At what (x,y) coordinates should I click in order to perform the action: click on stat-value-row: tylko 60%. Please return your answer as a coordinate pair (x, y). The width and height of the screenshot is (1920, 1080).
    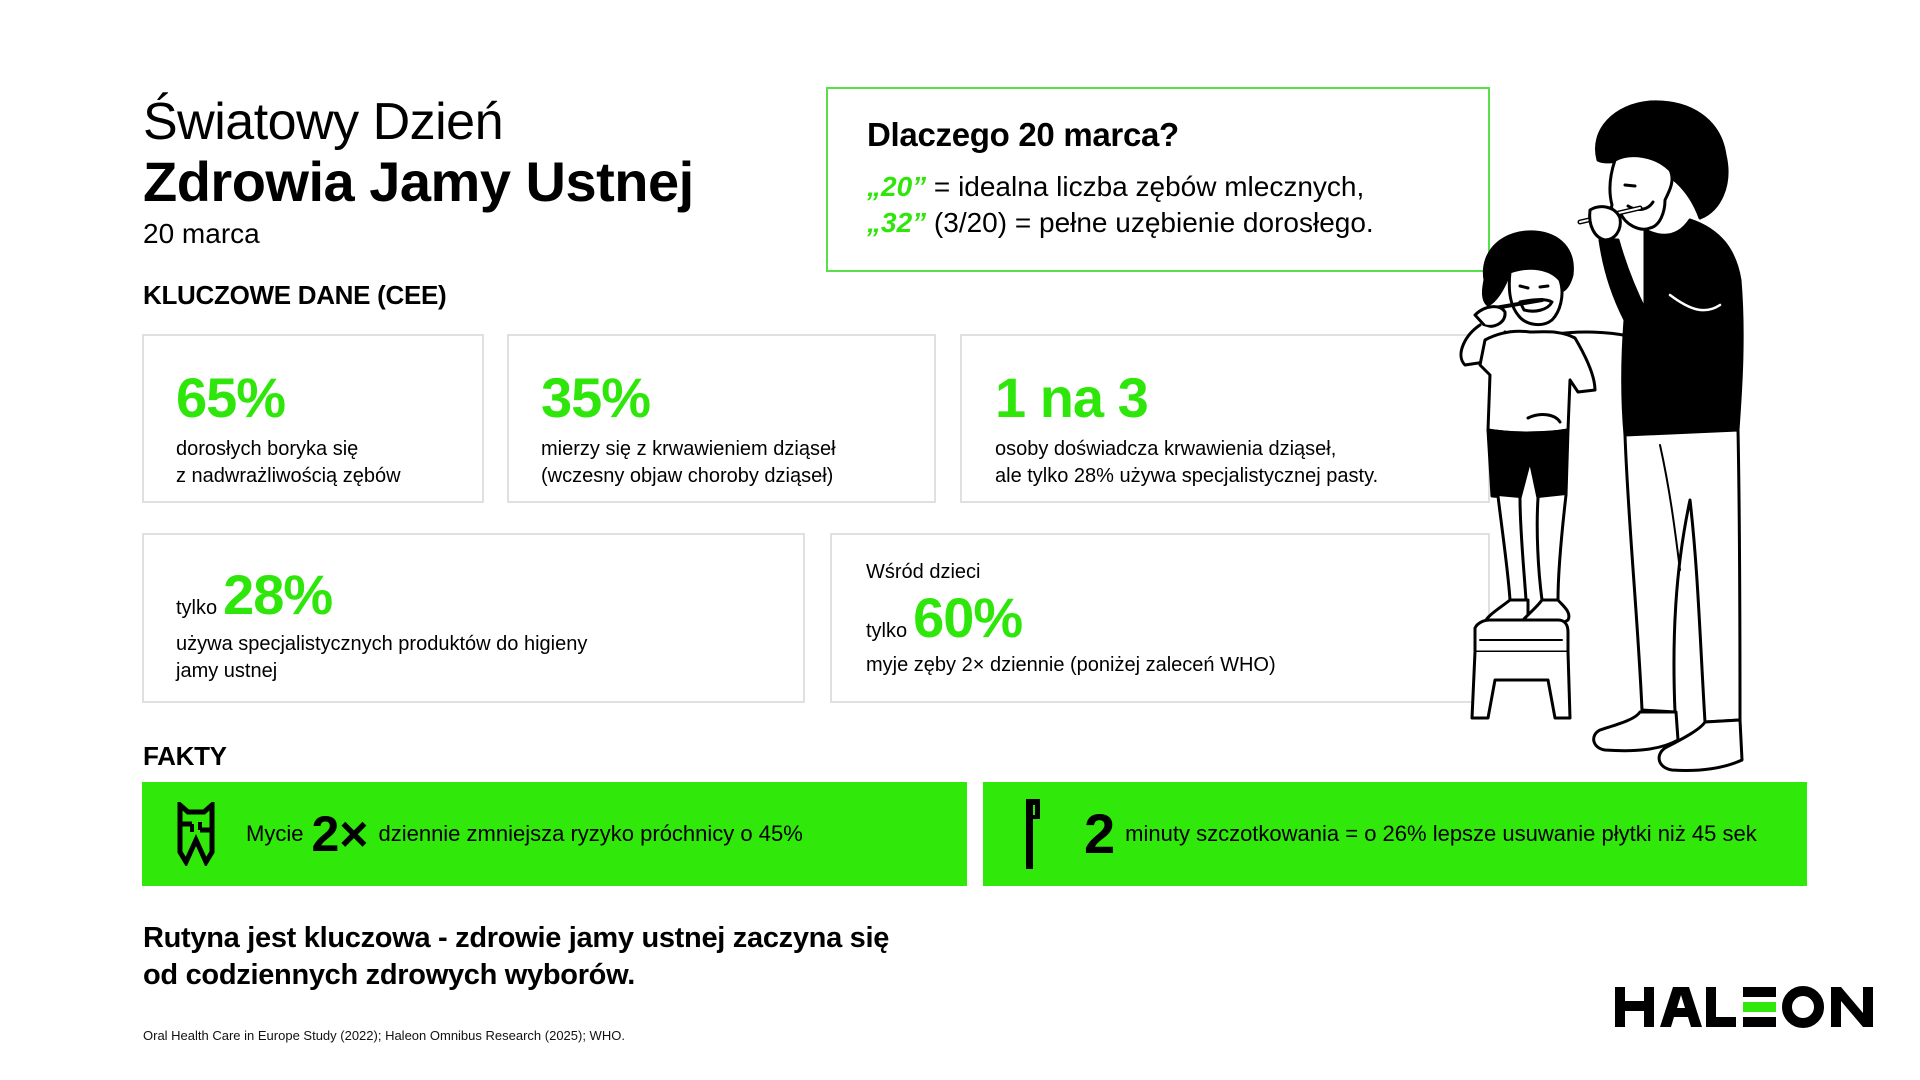
    Looking at the image, I should click on (1177, 618).